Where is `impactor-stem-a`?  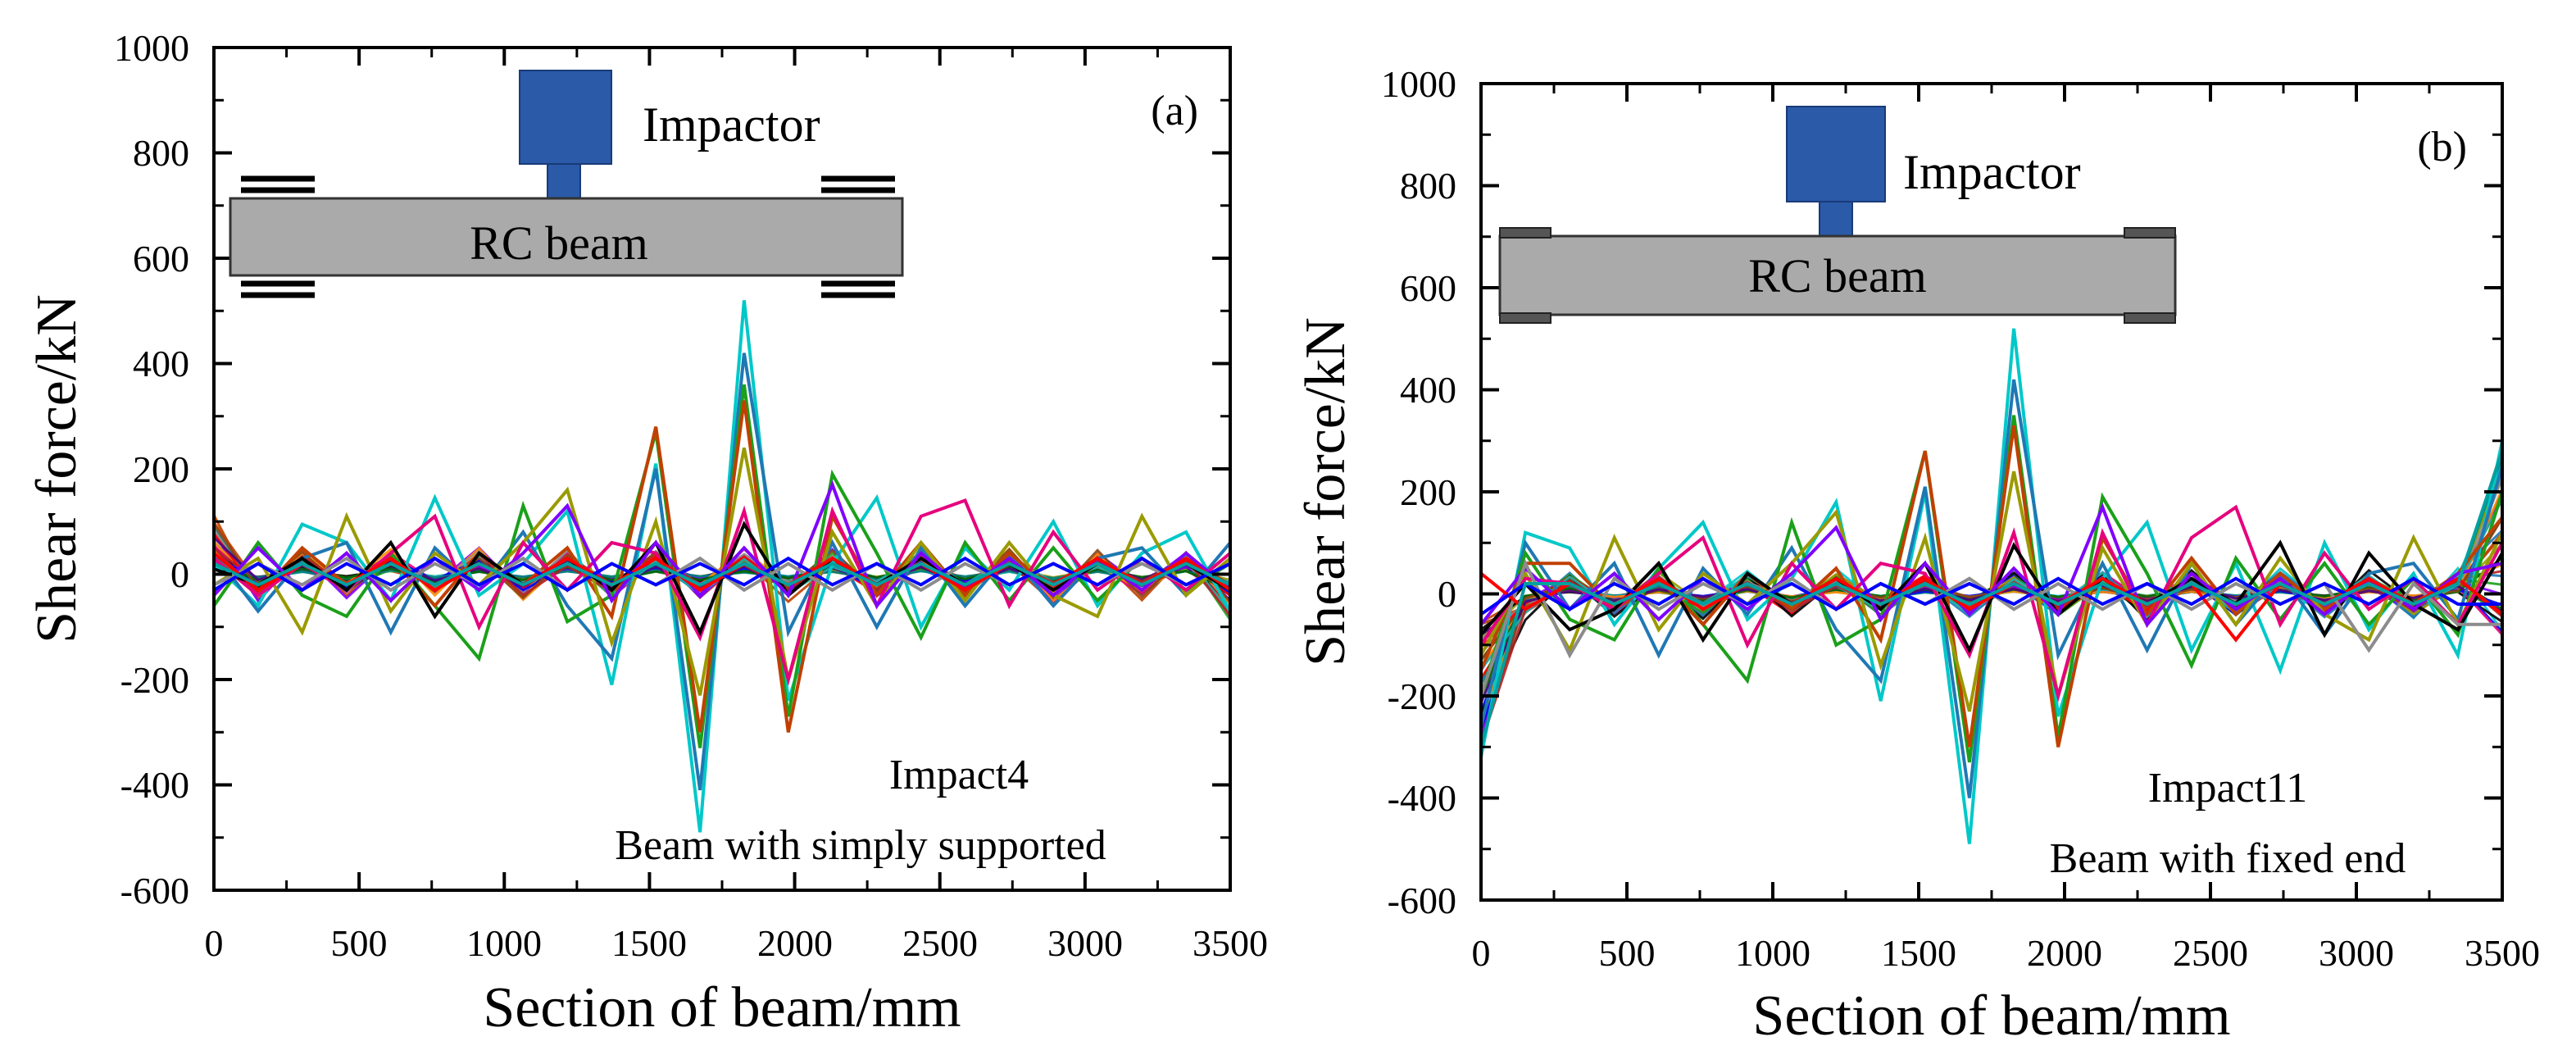
impactor-stem-a is located at coordinates (564, 181).